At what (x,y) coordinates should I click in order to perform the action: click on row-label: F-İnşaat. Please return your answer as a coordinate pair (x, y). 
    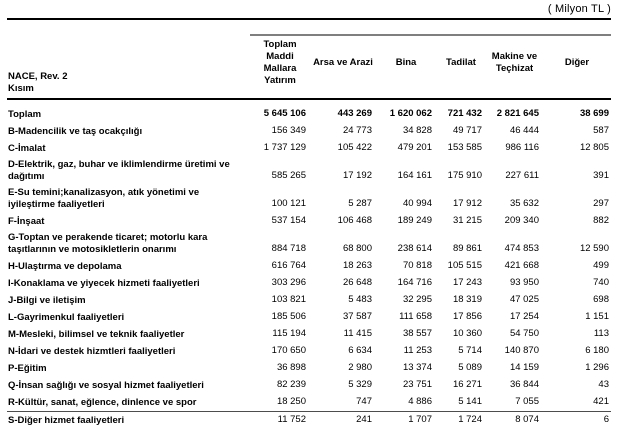
    Looking at the image, I should click on (26, 221).